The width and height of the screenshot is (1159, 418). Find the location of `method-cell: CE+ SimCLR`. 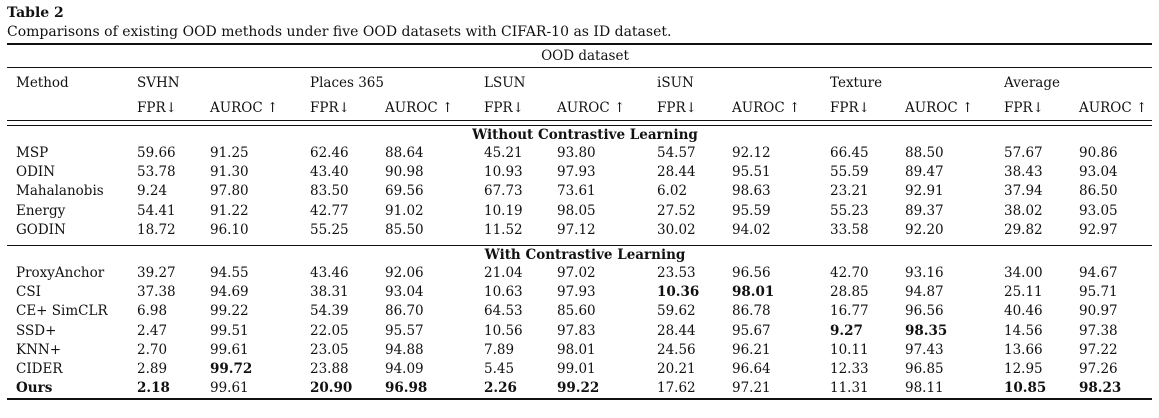

method-cell: CE+ SimCLR is located at coordinates (62, 311).